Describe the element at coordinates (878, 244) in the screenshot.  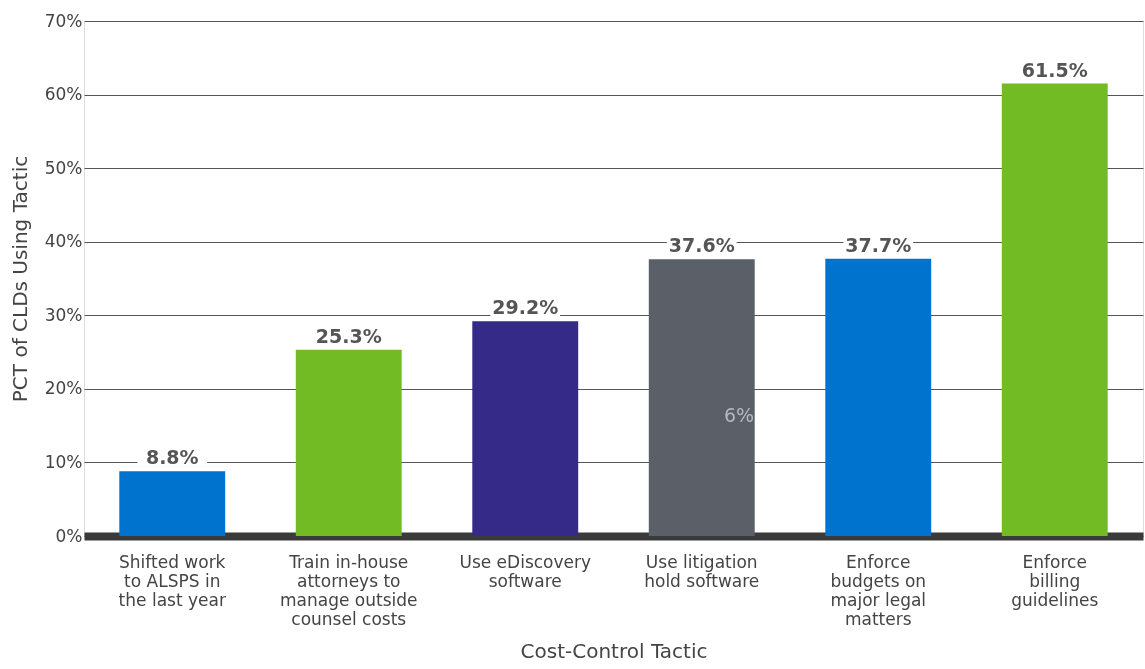
I see `data-label: 37.7%` at that location.